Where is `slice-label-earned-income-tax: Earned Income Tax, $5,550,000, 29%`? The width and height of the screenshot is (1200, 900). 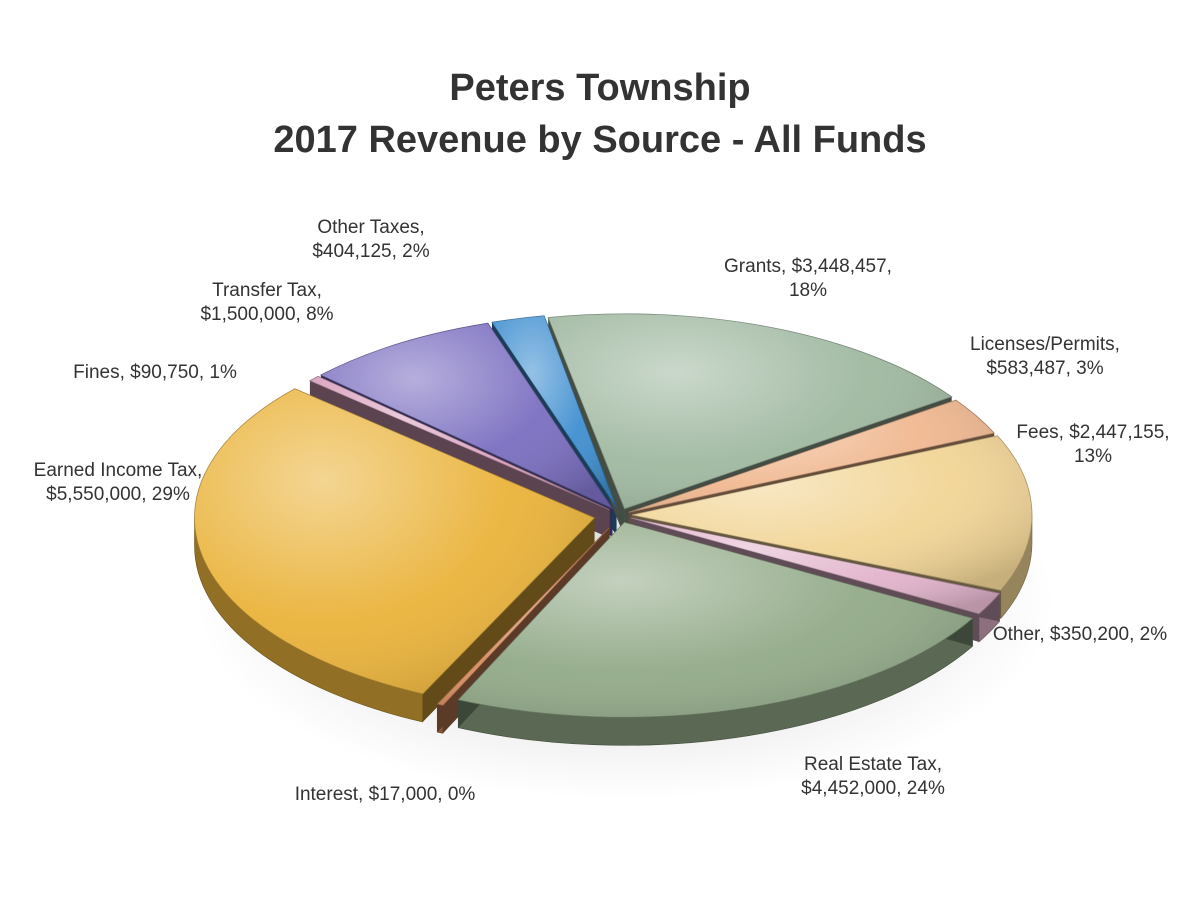
slice-label-earned-income-tax: Earned Income Tax, $5,550,000, 29% is located at coordinates (118, 482).